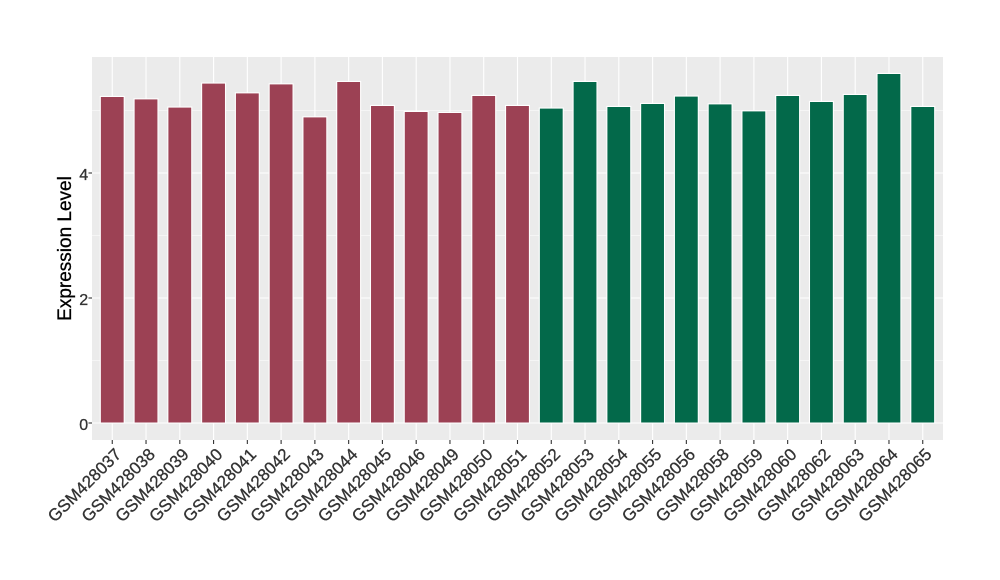  I want to click on svg-text: 4, so click(83, 175).